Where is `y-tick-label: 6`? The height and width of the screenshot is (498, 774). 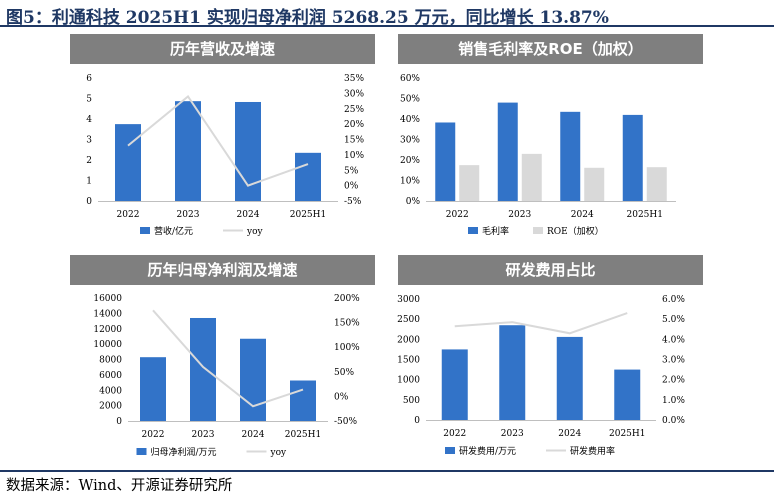
y-tick-label: 6 is located at coordinates (89, 79).